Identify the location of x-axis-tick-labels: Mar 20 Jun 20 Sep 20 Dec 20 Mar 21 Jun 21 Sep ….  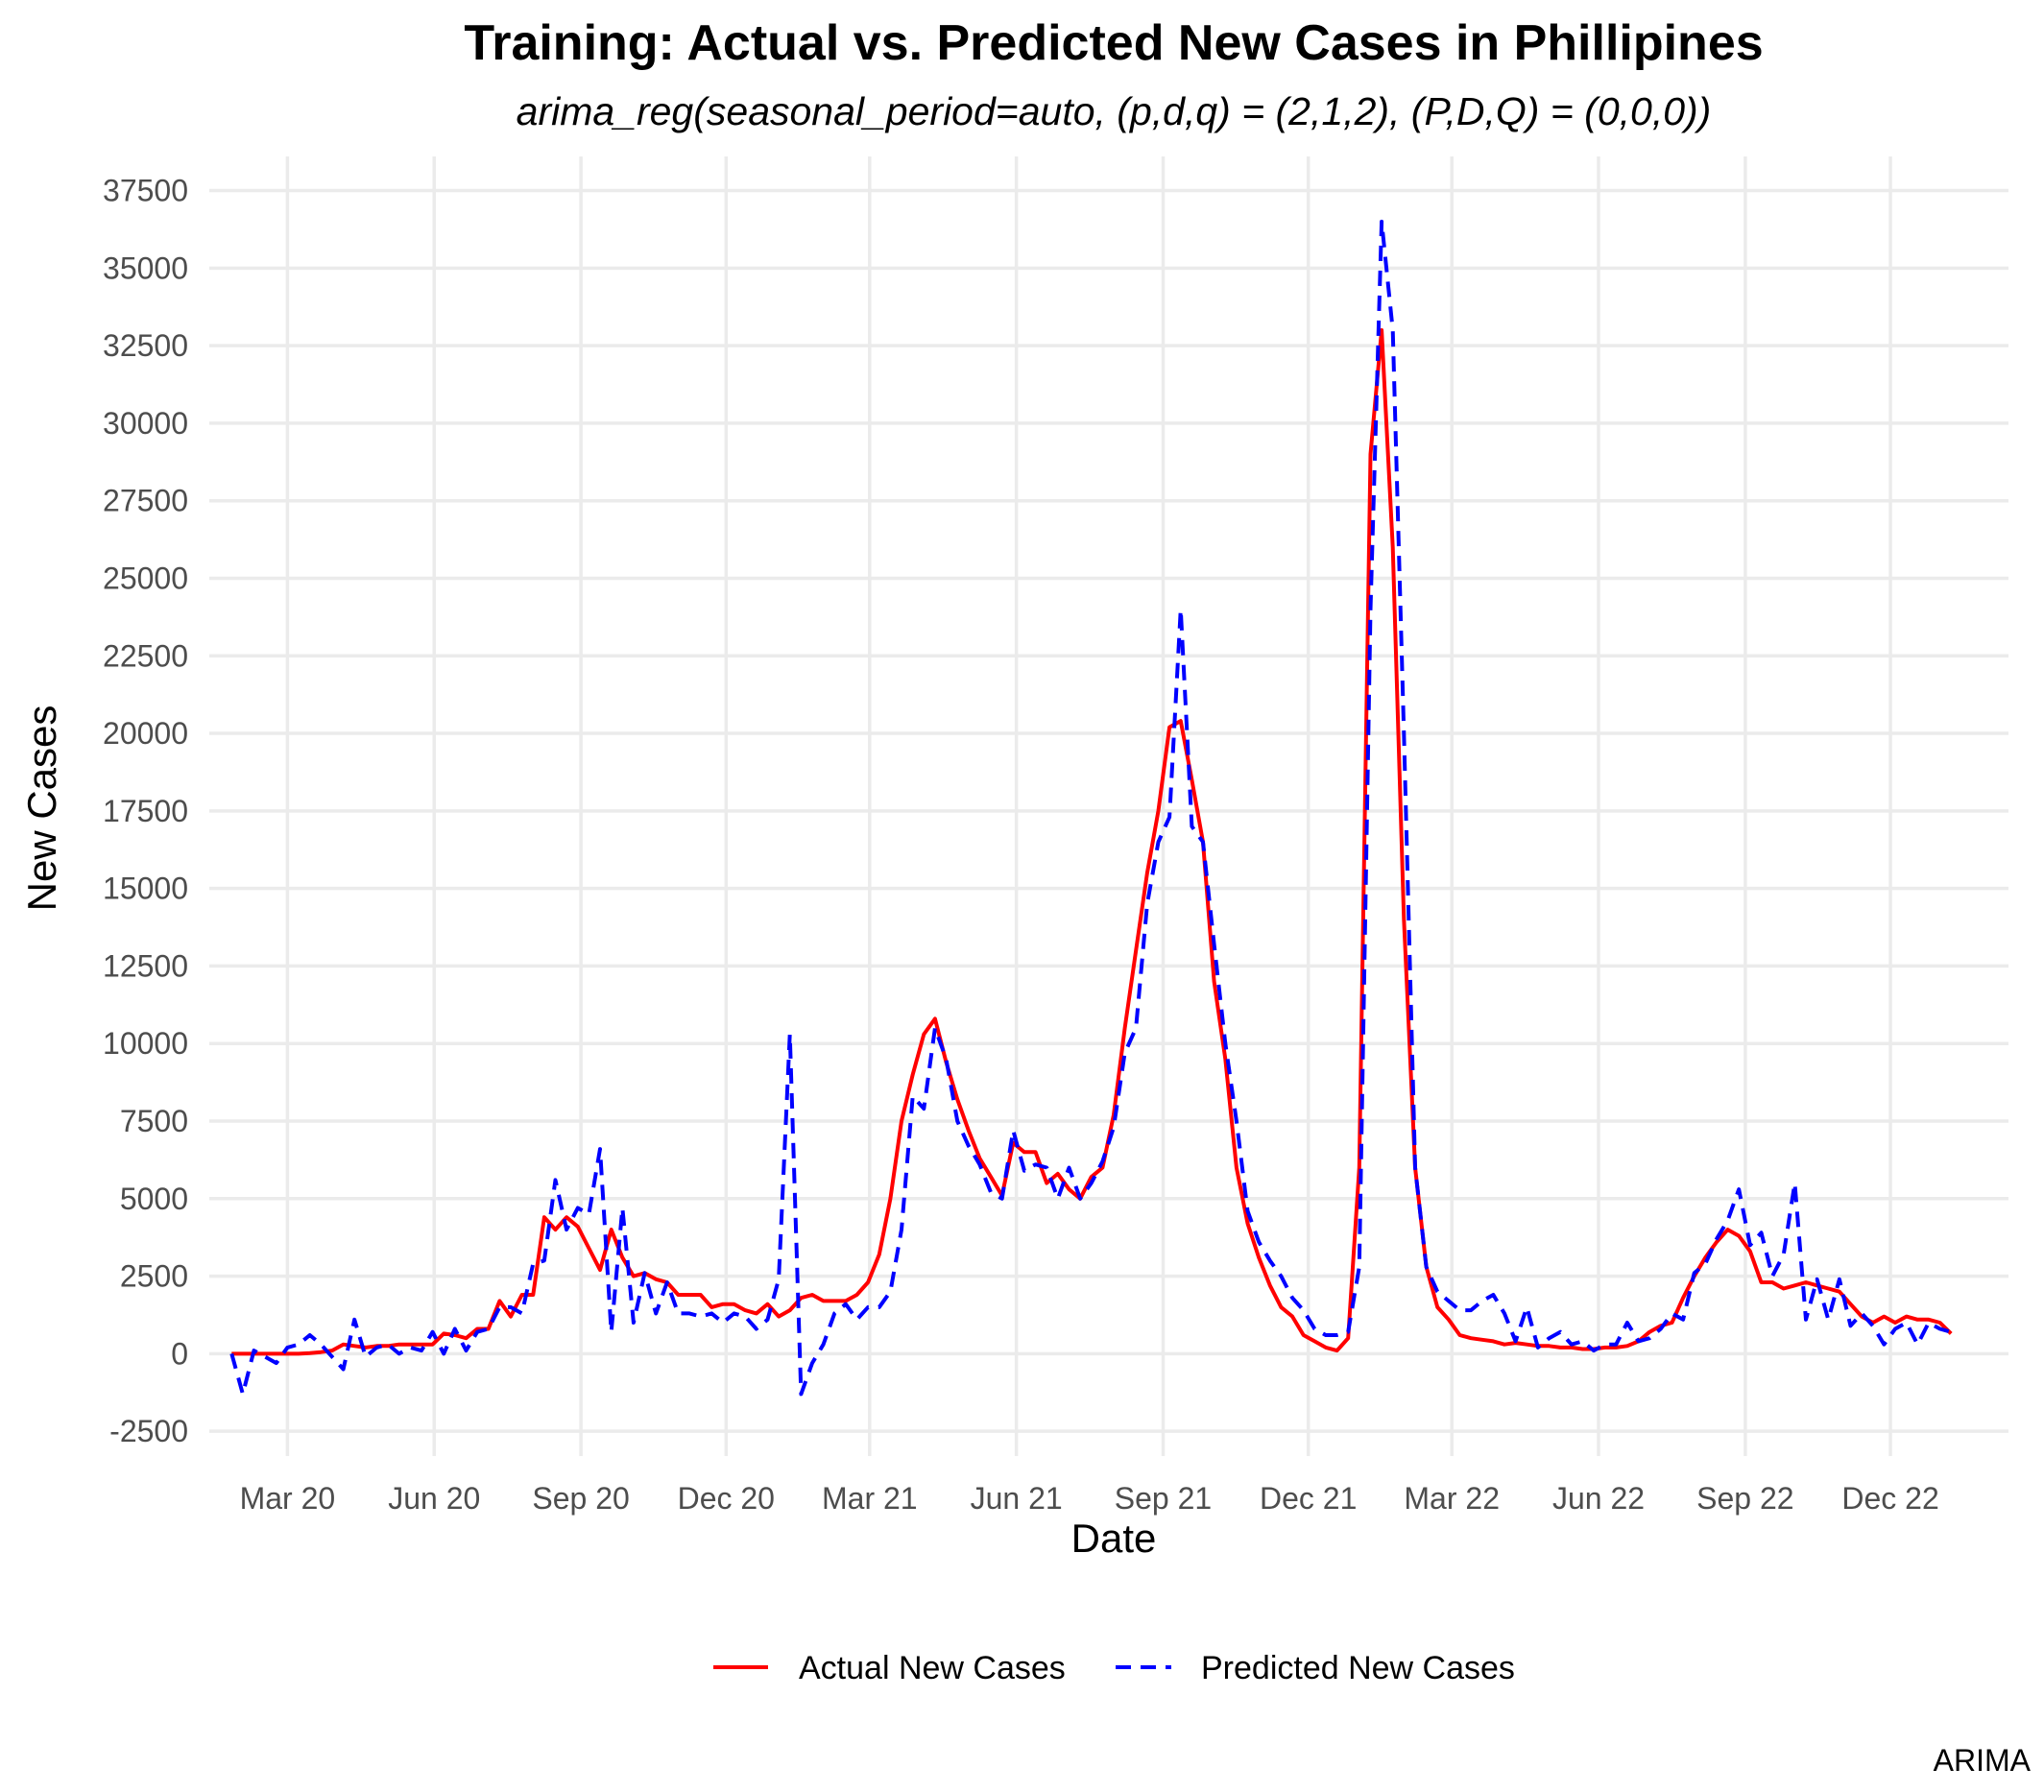
(1089, 1498).